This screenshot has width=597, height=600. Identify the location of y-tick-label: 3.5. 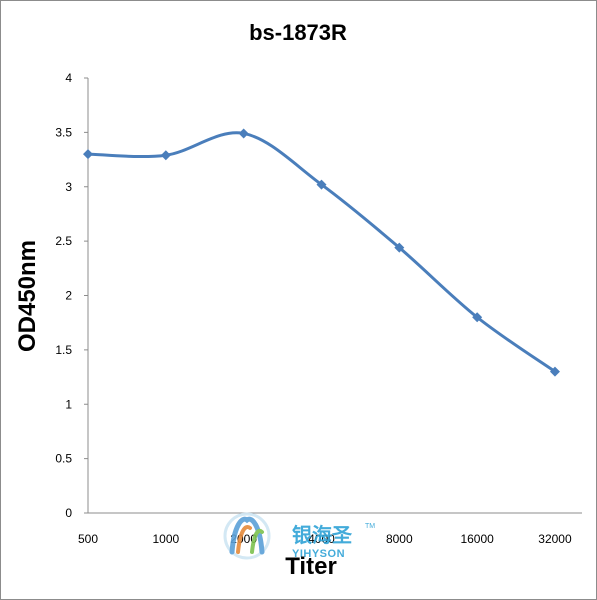
(63, 132).